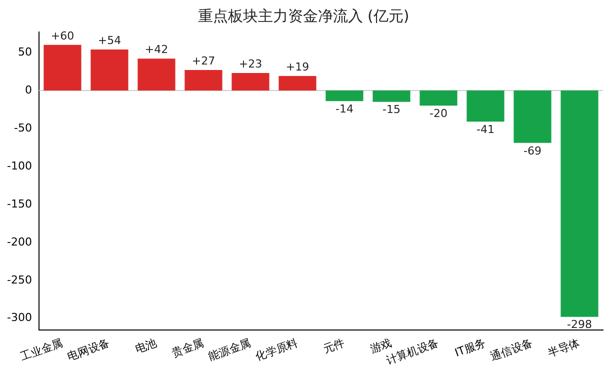  I want to click on x-tick-label: 电池, so click(145, 346).